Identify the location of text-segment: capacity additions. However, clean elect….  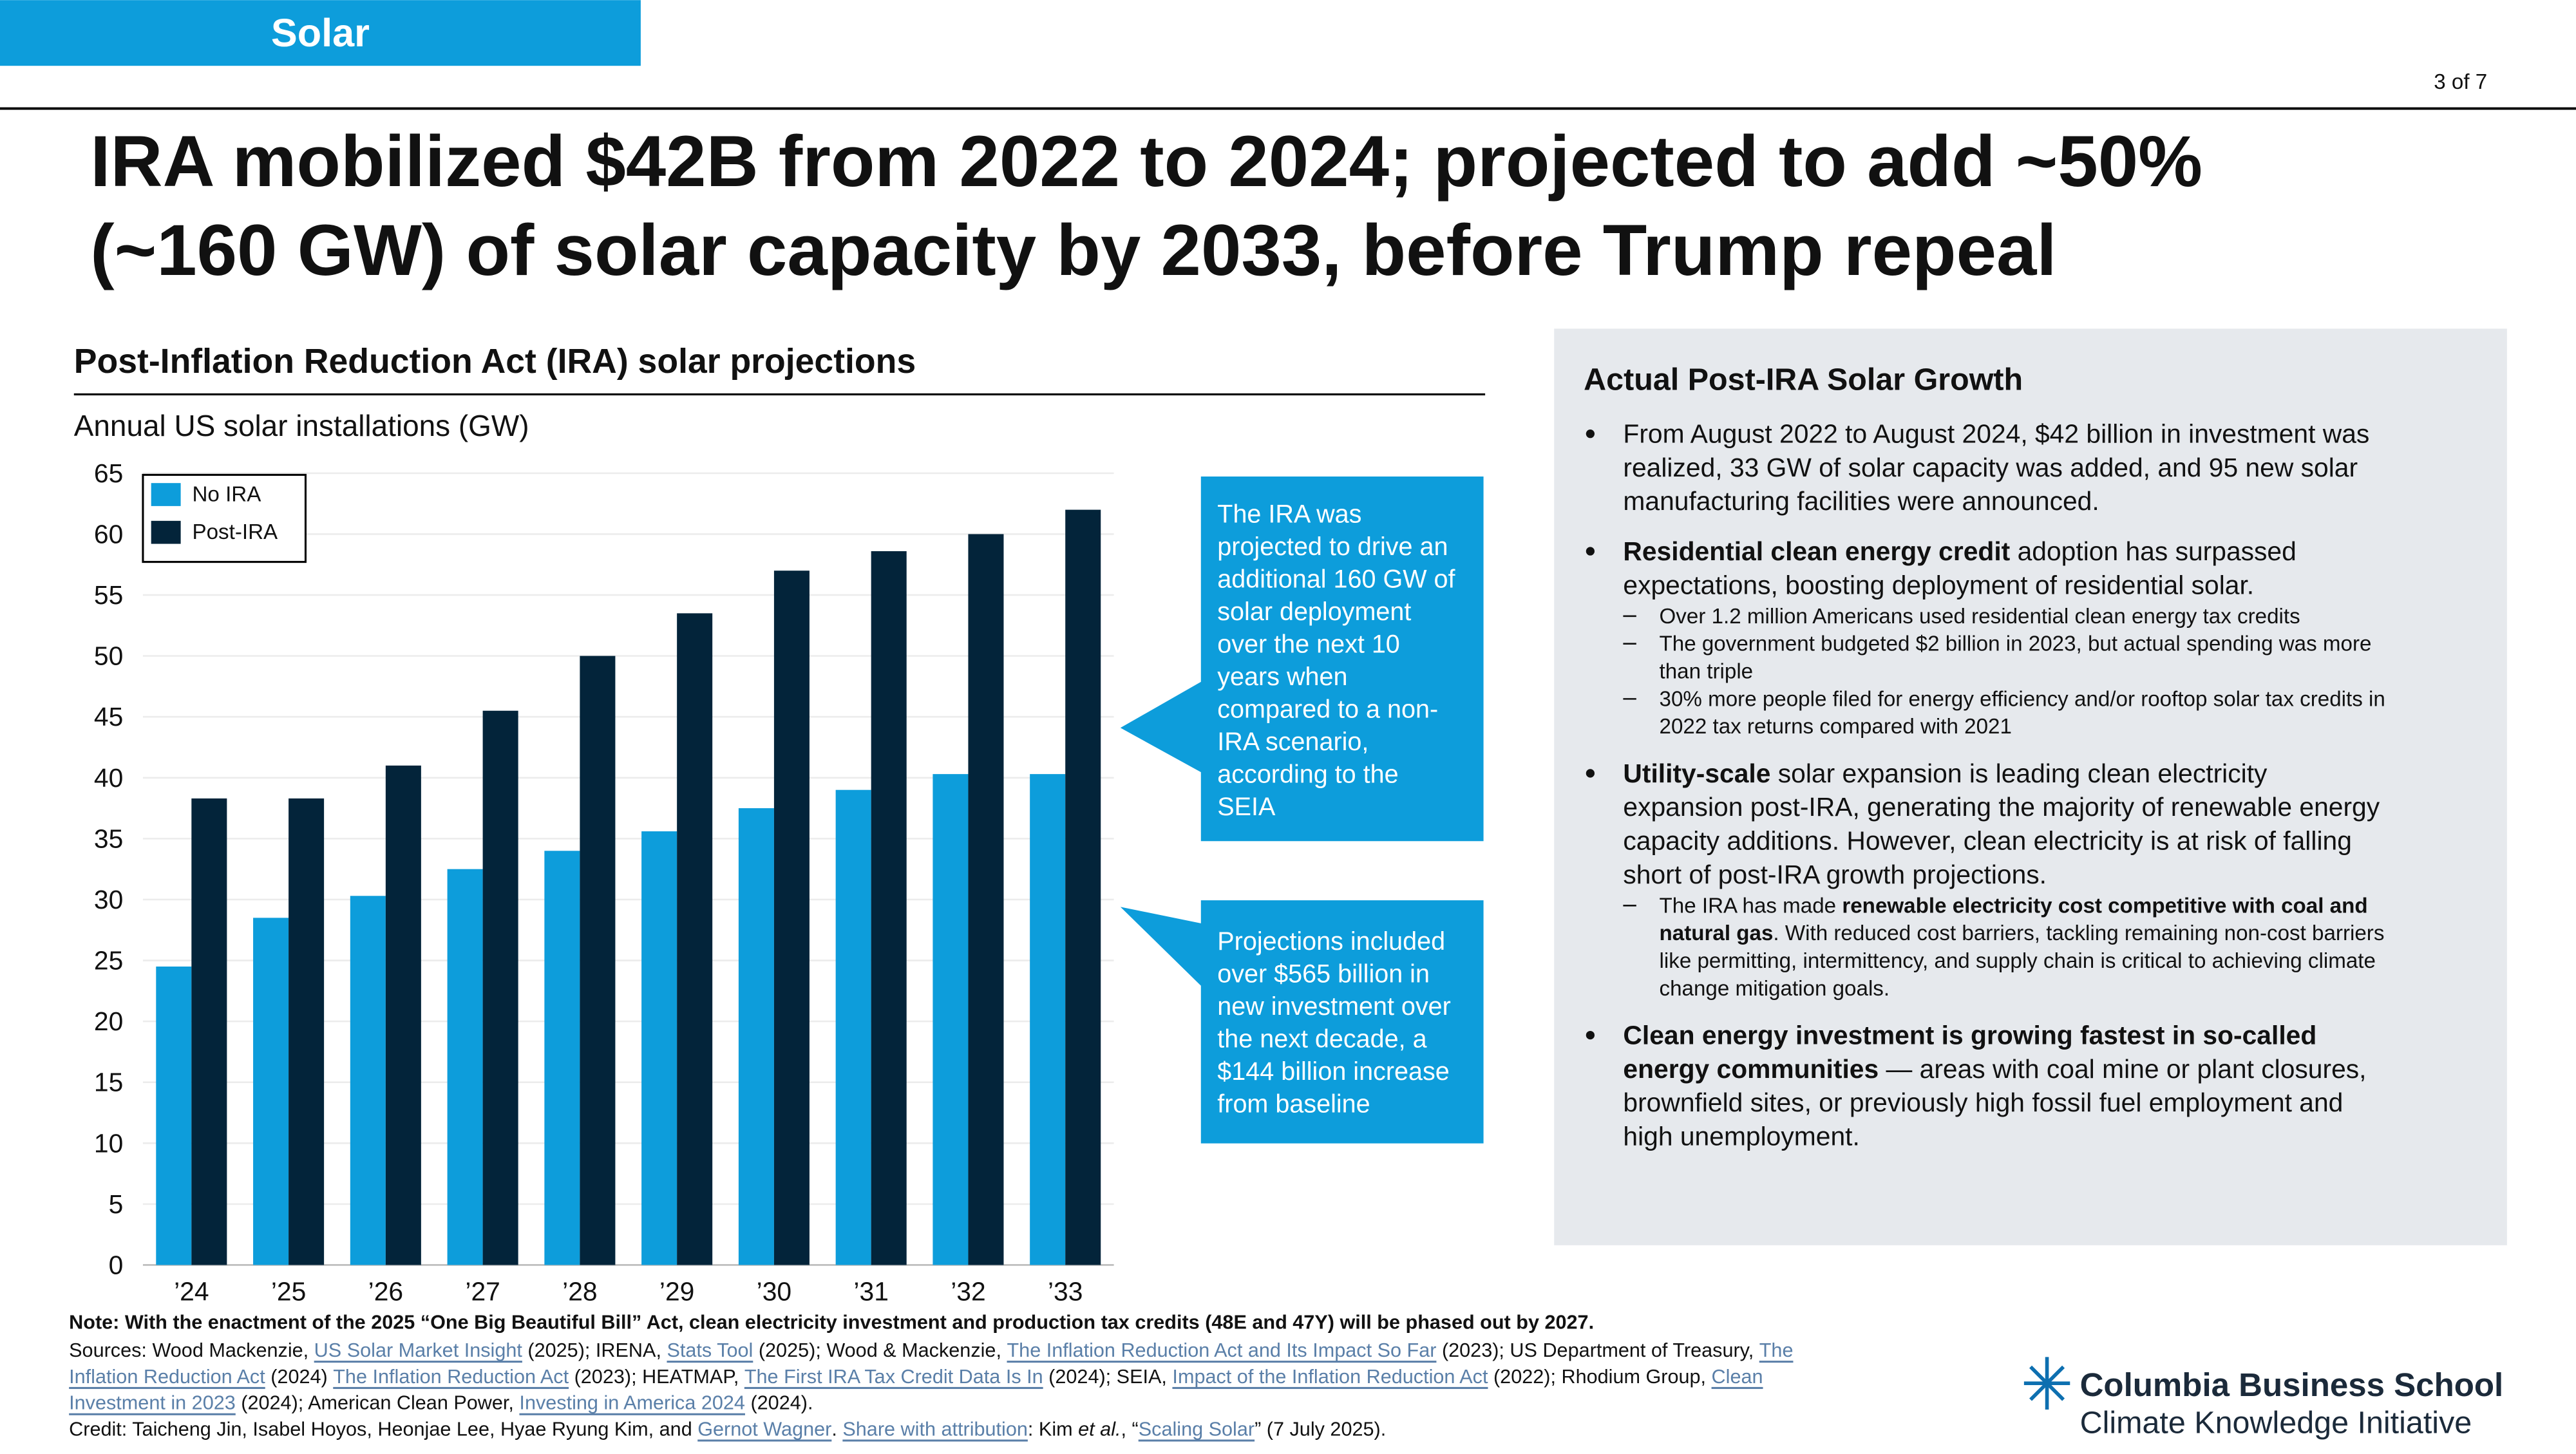
(1987, 841).